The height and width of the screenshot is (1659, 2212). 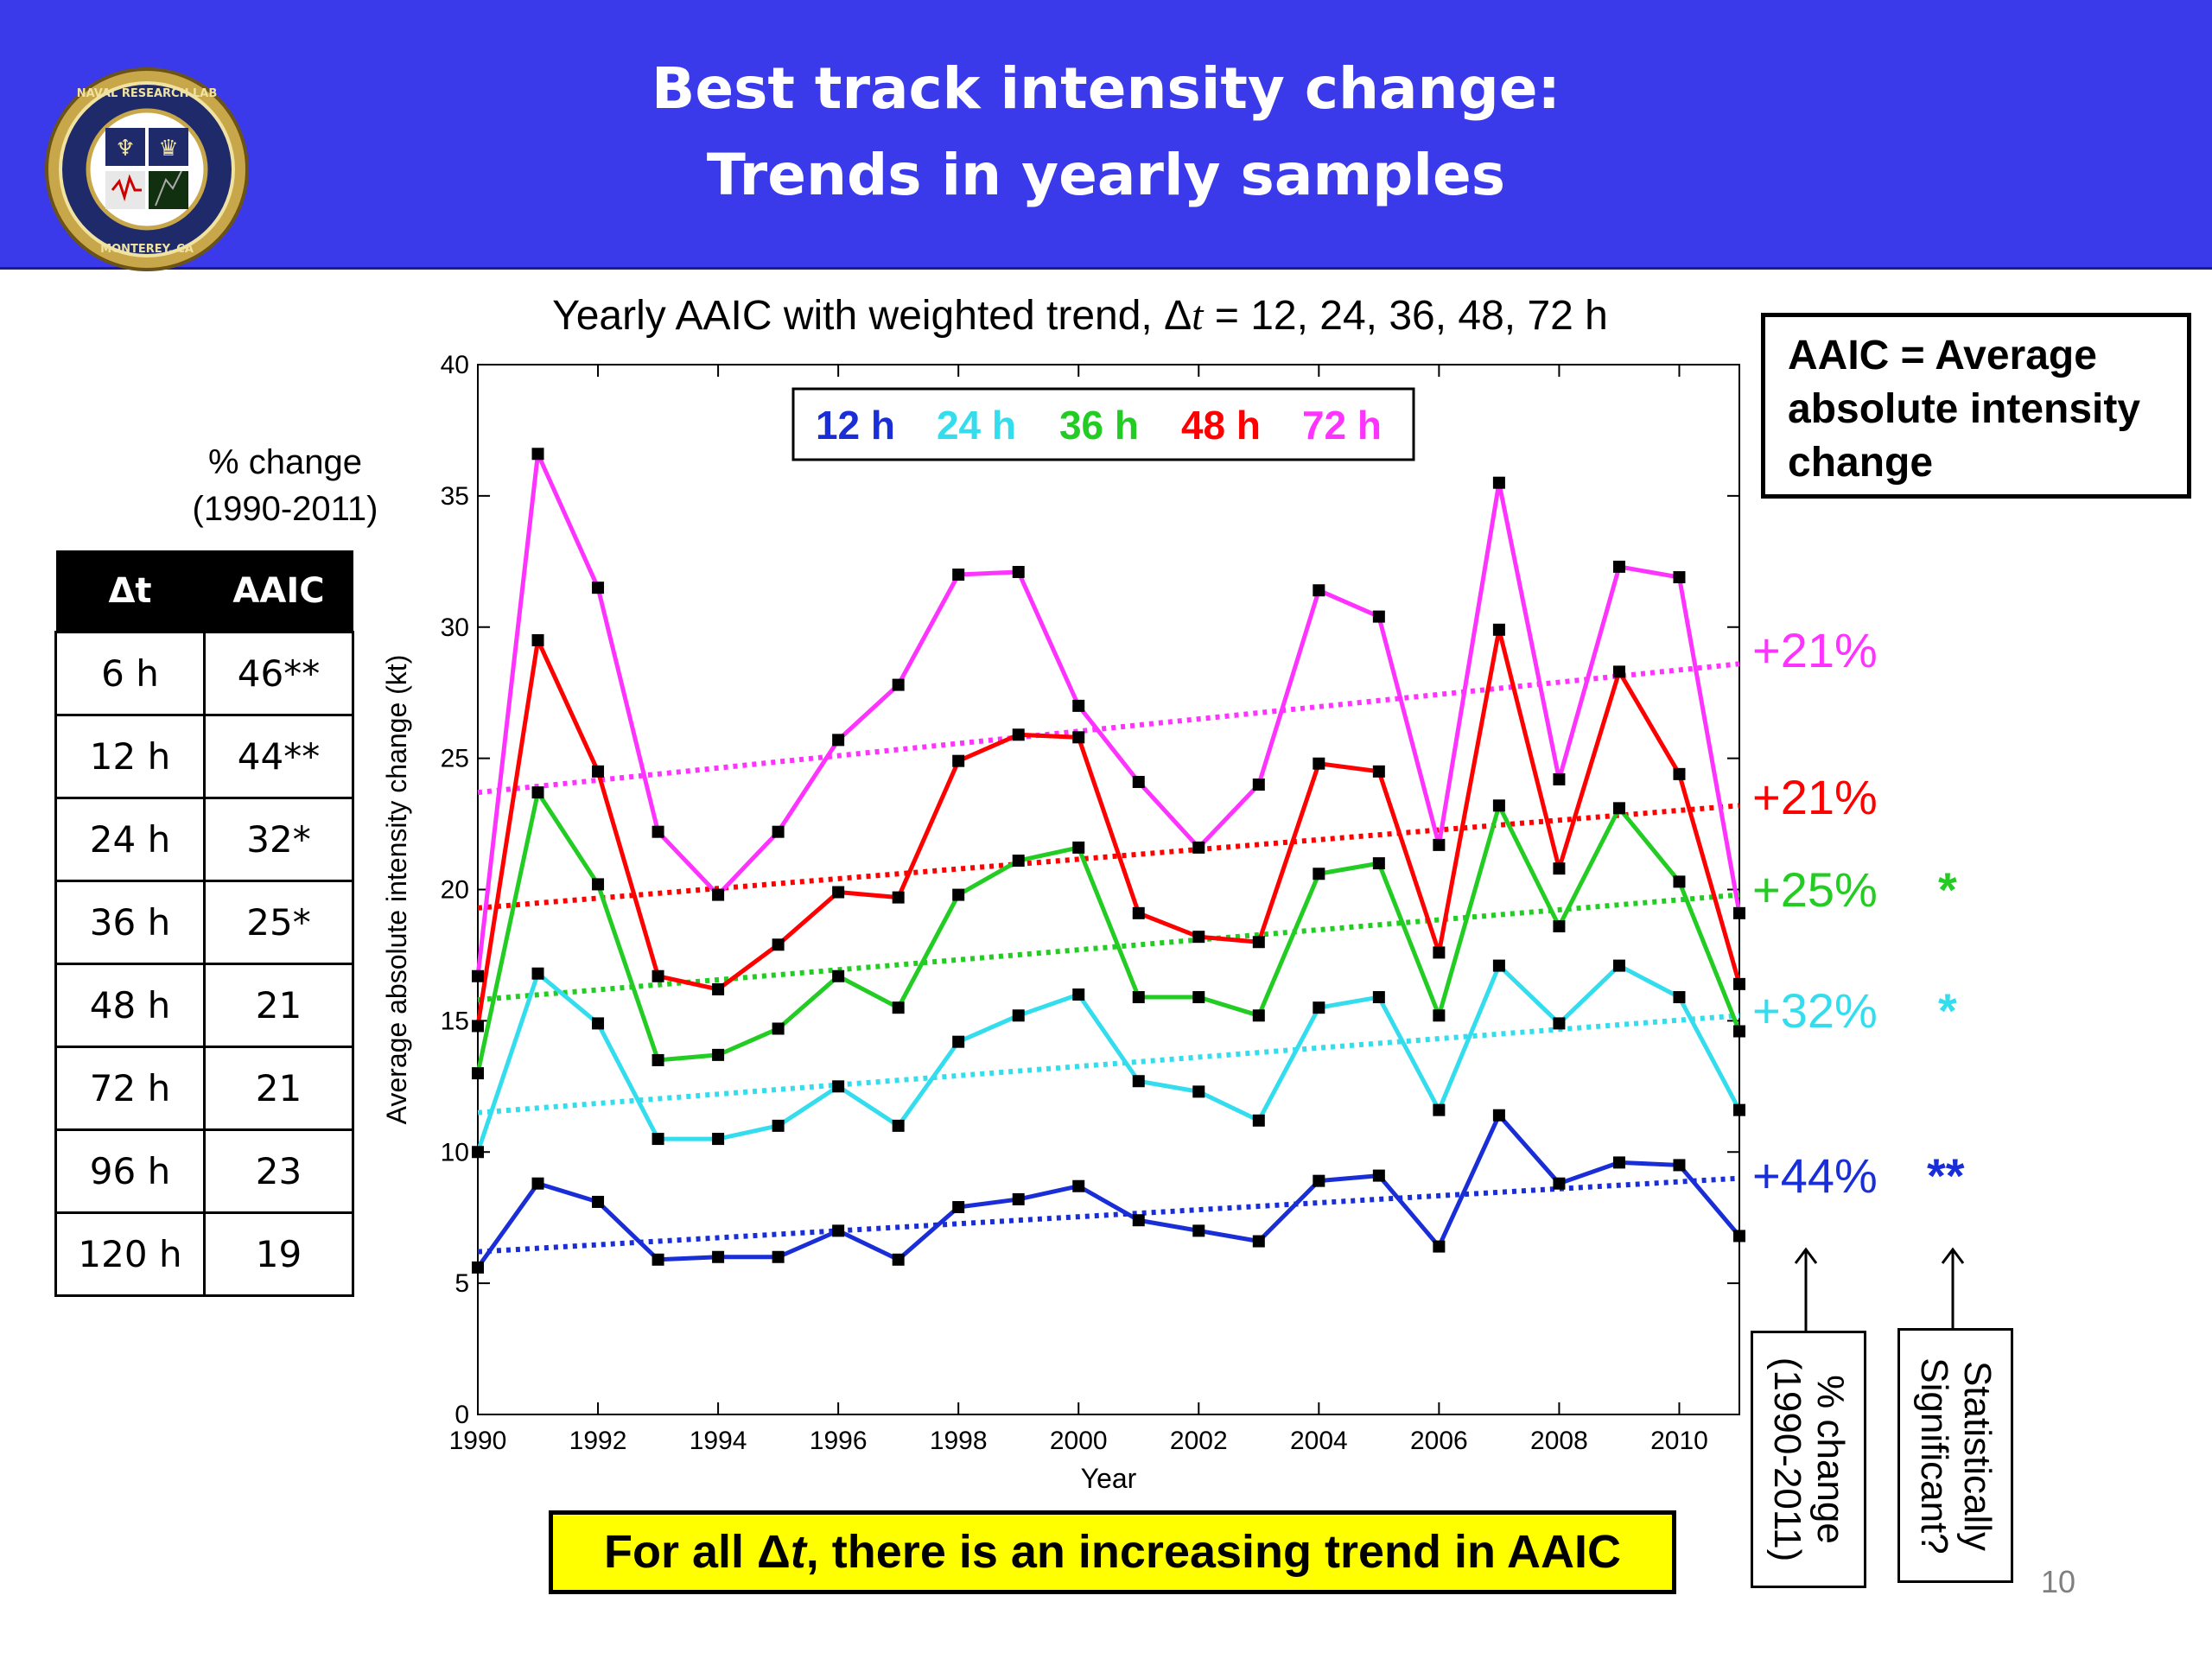 I want to click on cell-dt: 120 h, so click(x=130, y=1254).